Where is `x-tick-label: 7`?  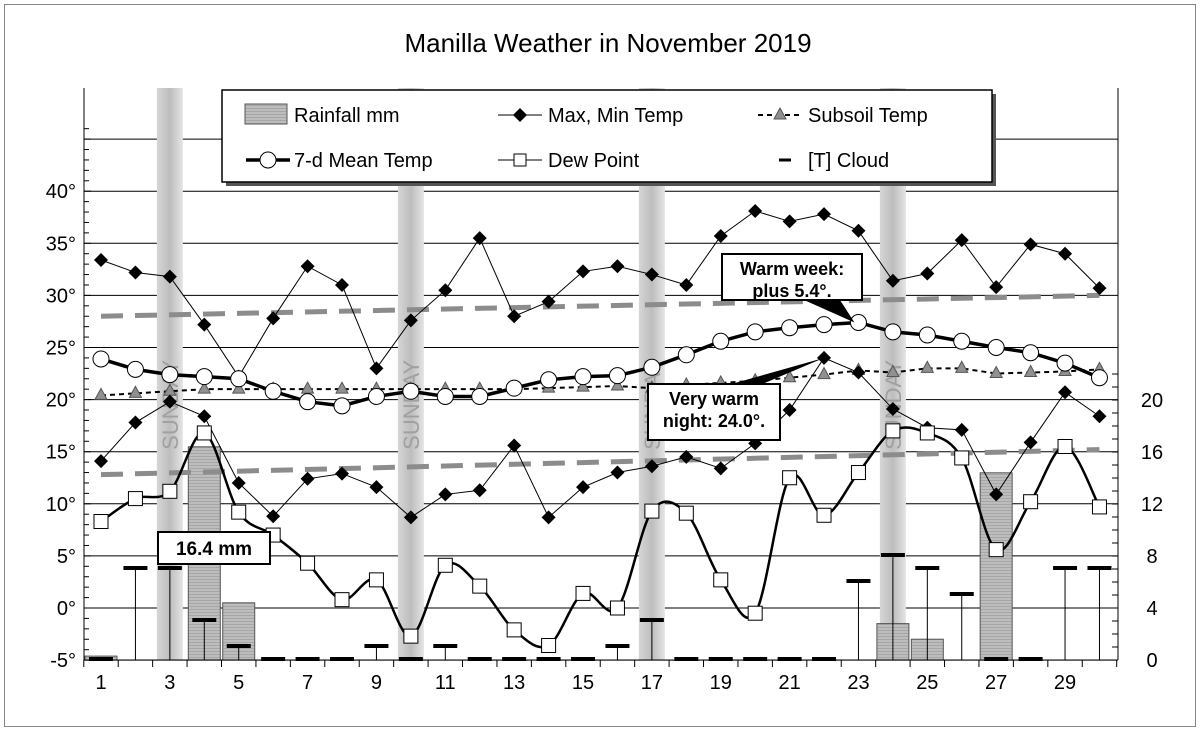
x-tick-label: 7 is located at coordinates (307, 683).